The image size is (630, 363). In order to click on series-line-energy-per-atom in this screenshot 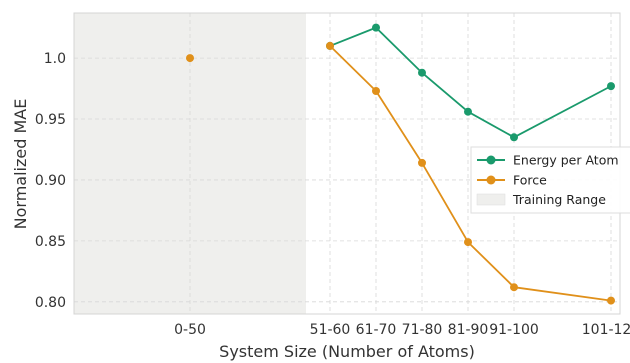, I will do `click(470, 82)`.